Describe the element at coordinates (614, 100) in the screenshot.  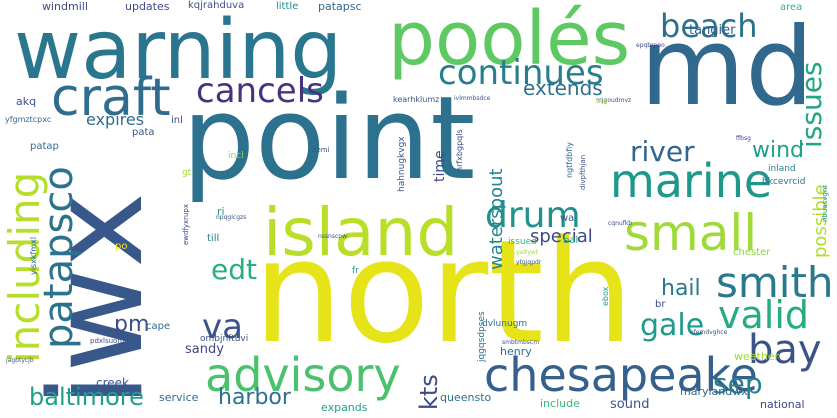
I see `word-mjgoudmvz: mjgoudmvz` at that location.